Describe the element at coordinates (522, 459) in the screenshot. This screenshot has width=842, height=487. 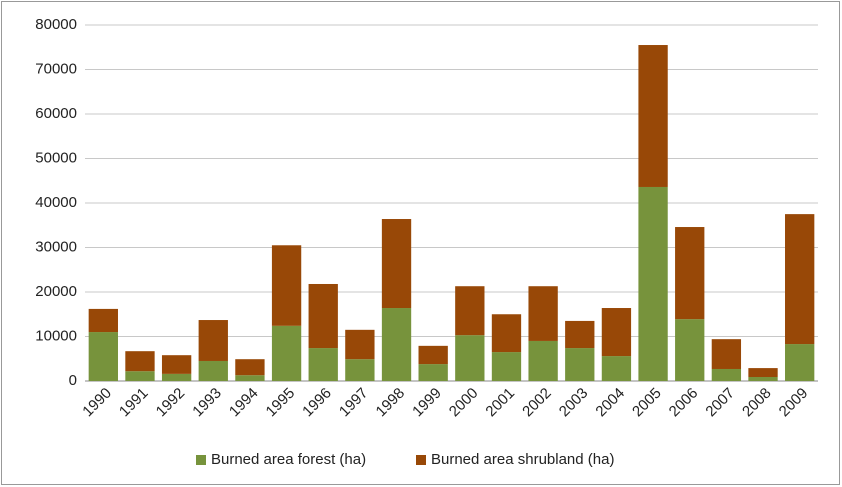
I see `legend-label: Burned area shrubland (ha)` at that location.